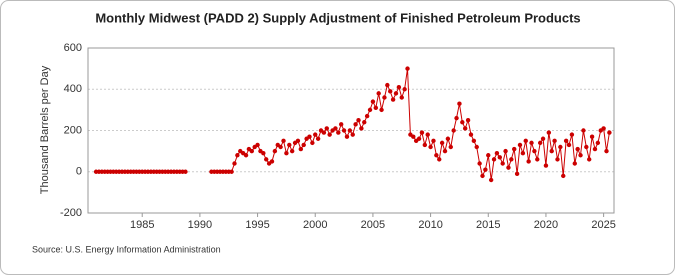 The width and height of the screenshot is (675, 275). What do you see at coordinates (73, 89) in the screenshot?
I see `y-tick-label: 400` at bounding box center [73, 89].